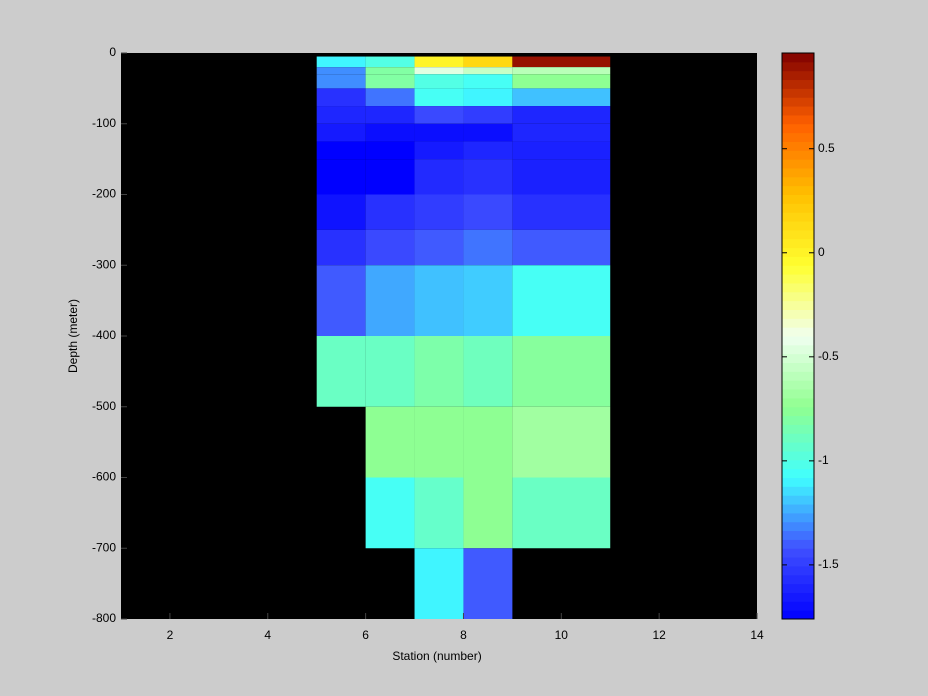 The width and height of the screenshot is (928, 696). I want to click on y-tick-label: -300, so click(104, 264).